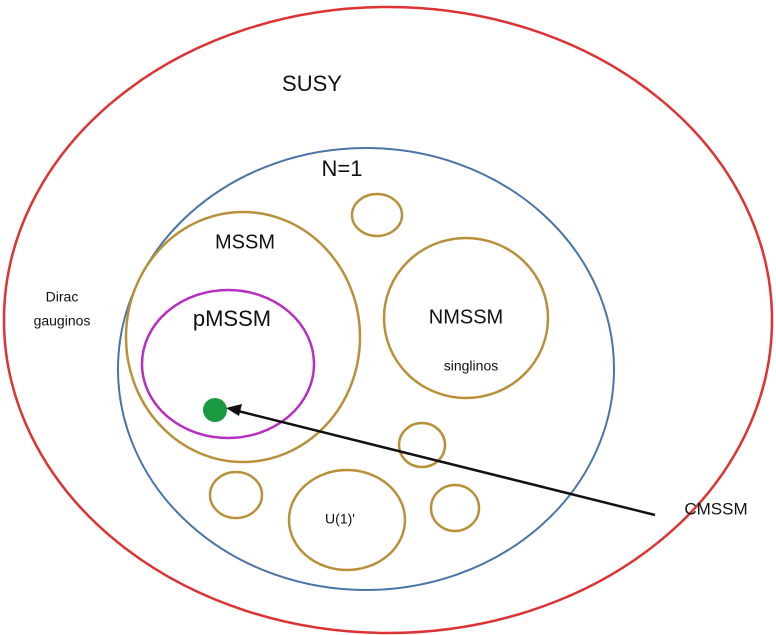 The image size is (776, 635). I want to click on mssm-circle, so click(243, 337).